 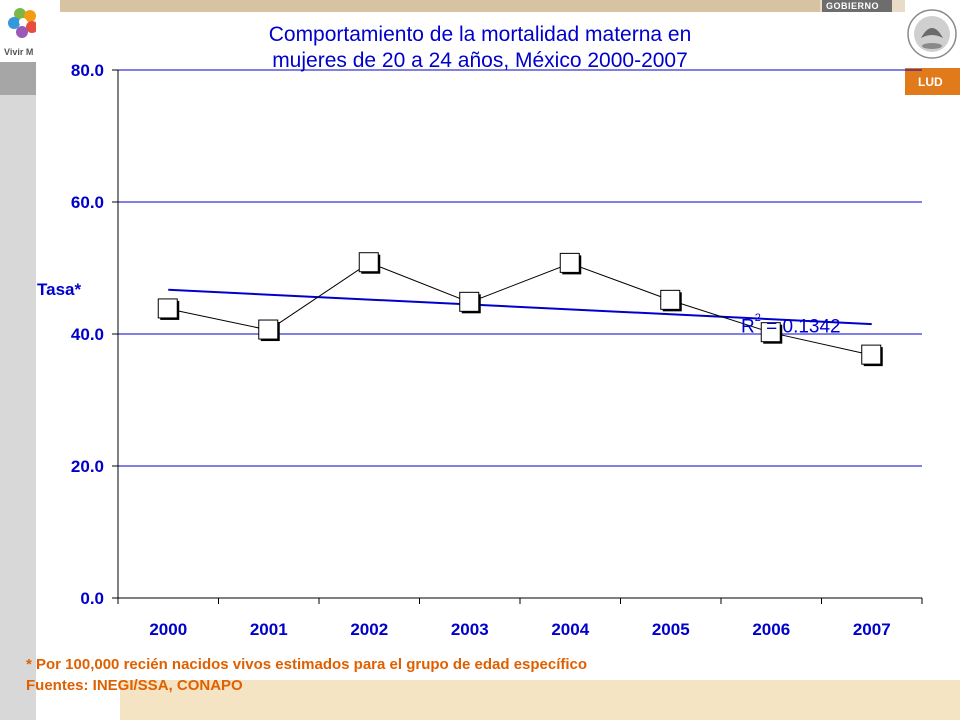 I want to click on series-line, so click(x=520, y=309).